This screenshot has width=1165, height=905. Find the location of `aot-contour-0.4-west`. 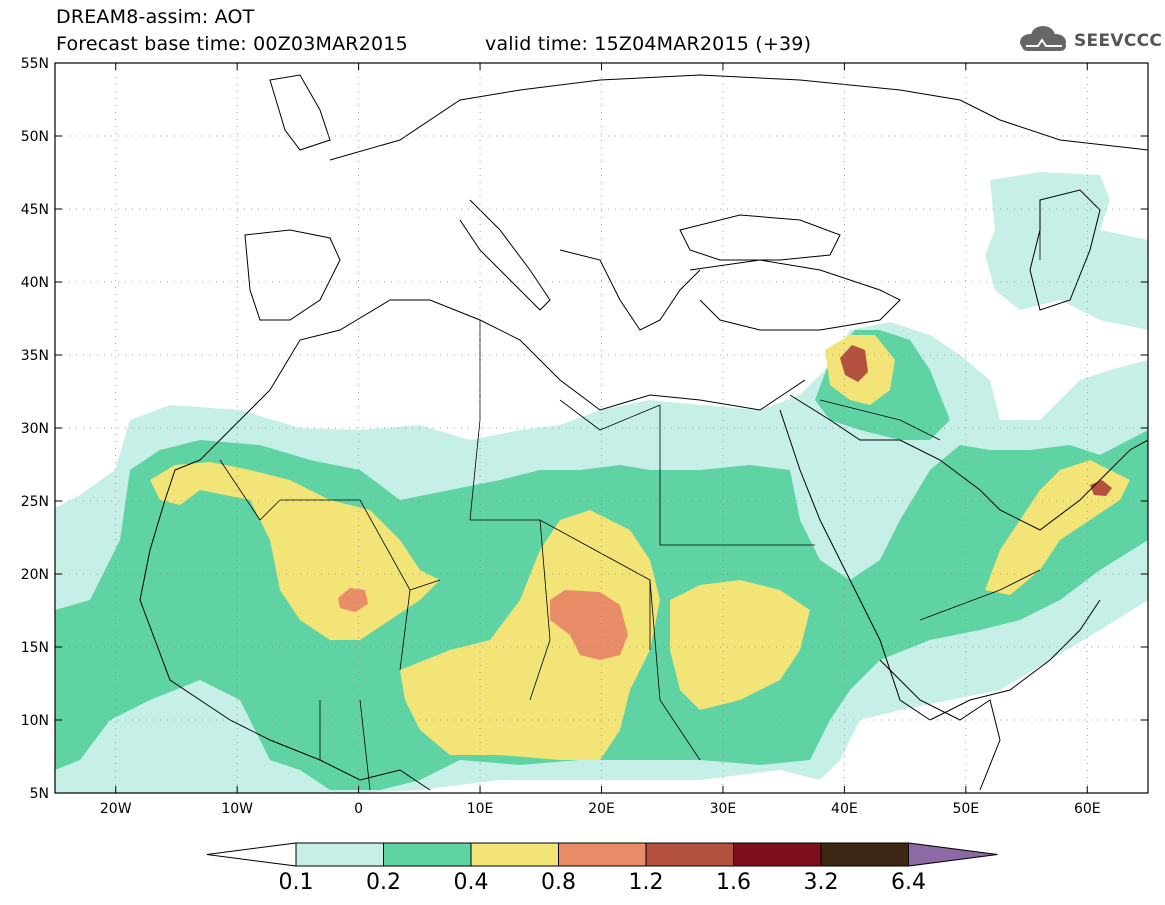

aot-contour-0.4-west is located at coordinates (295, 551).